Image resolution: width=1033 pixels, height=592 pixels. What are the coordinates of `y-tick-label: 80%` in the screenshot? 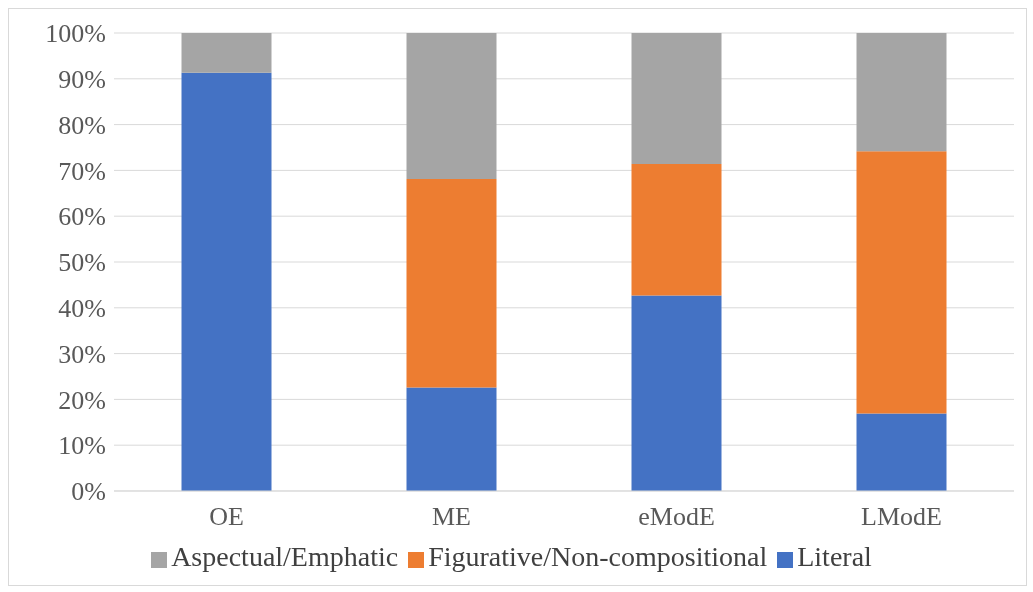 It's located at (82, 125).